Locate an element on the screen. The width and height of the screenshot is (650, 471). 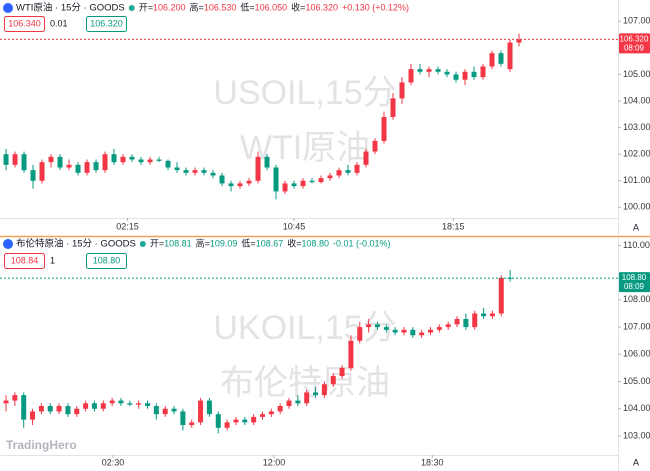
ohlc-key: 收= is located at coordinates (298, 6).